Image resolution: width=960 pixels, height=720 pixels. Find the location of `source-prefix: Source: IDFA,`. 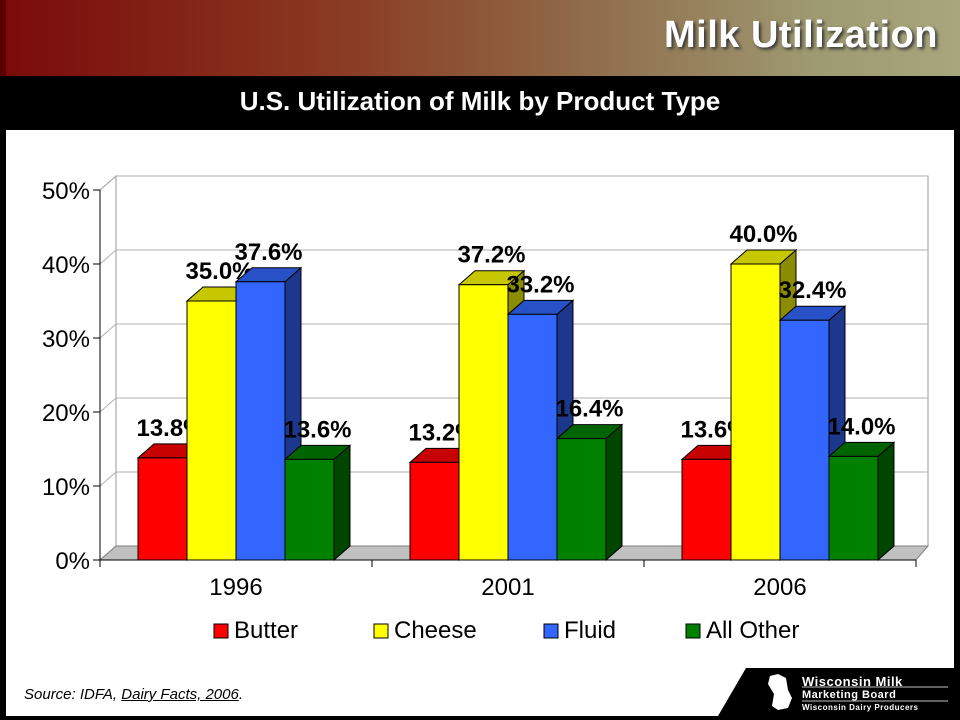

source-prefix: Source: IDFA, is located at coordinates (73, 694).